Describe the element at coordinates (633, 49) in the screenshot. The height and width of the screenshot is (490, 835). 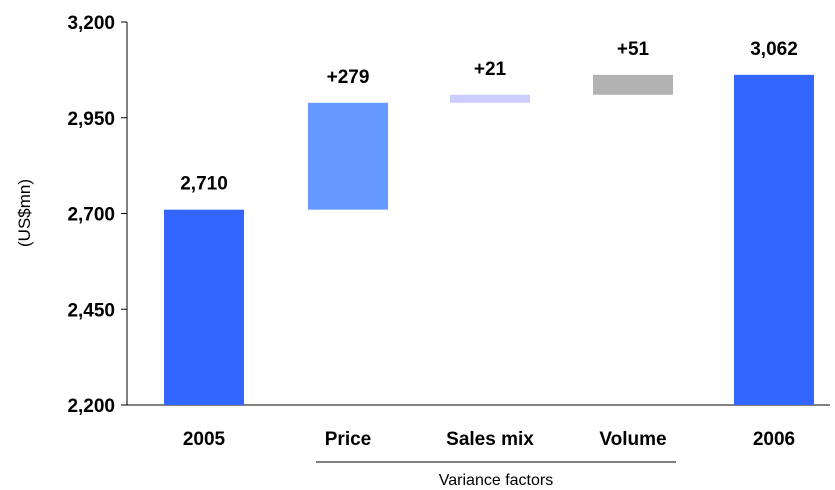
I see `data-label: +51` at that location.